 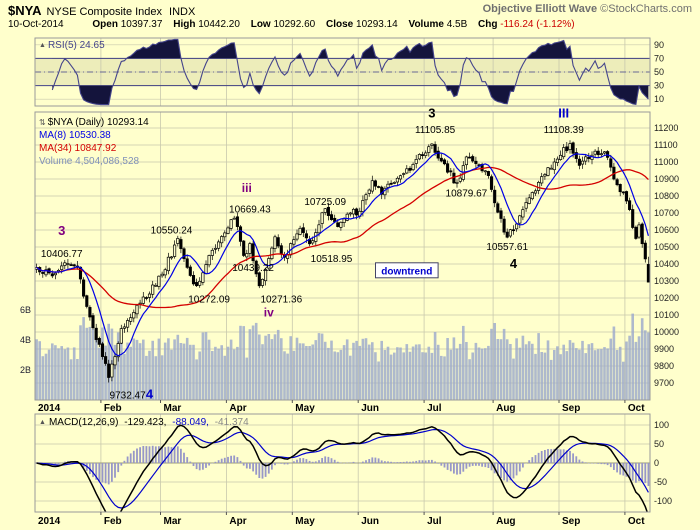 What do you see at coordinates (76, 45) in the screenshot?
I see `rsi-legend-text: RSI(5) 24.65` at bounding box center [76, 45].